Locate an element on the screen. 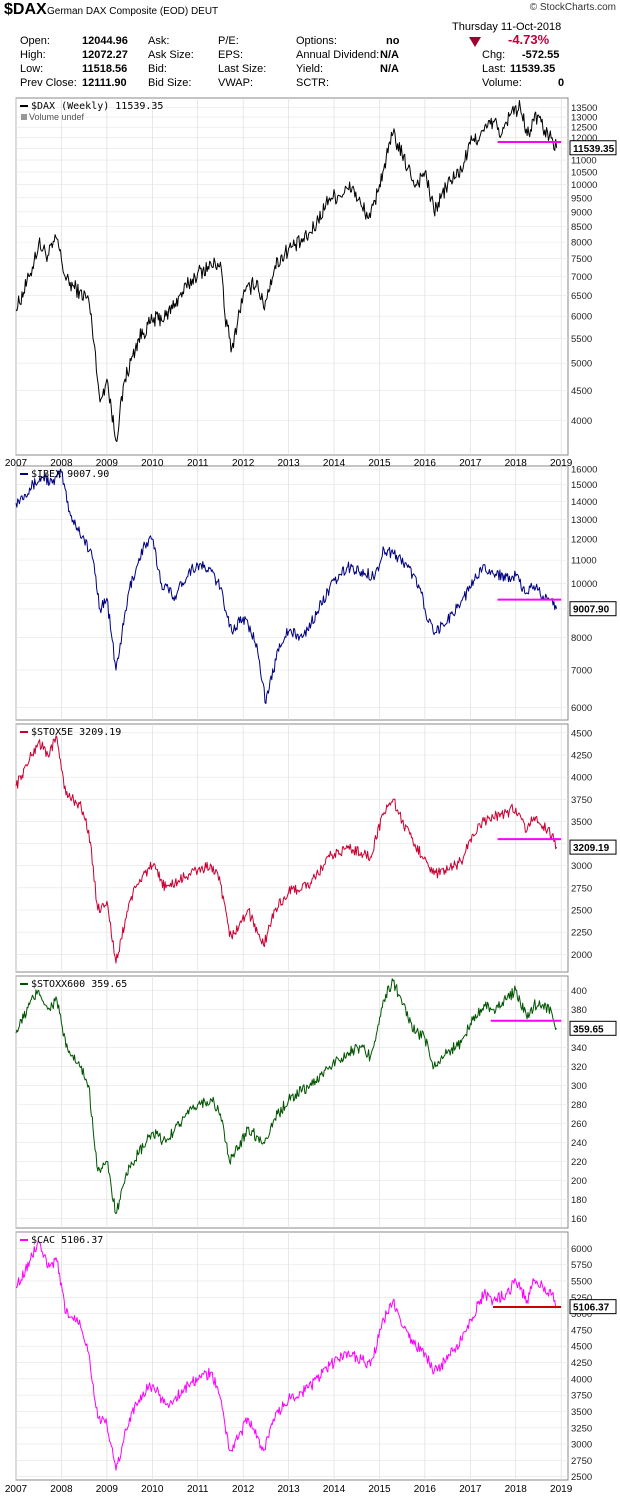 Image resolution: width=620 pixels, height=1501 pixels. dax-ytick-label: 10500 is located at coordinates (584, 173).